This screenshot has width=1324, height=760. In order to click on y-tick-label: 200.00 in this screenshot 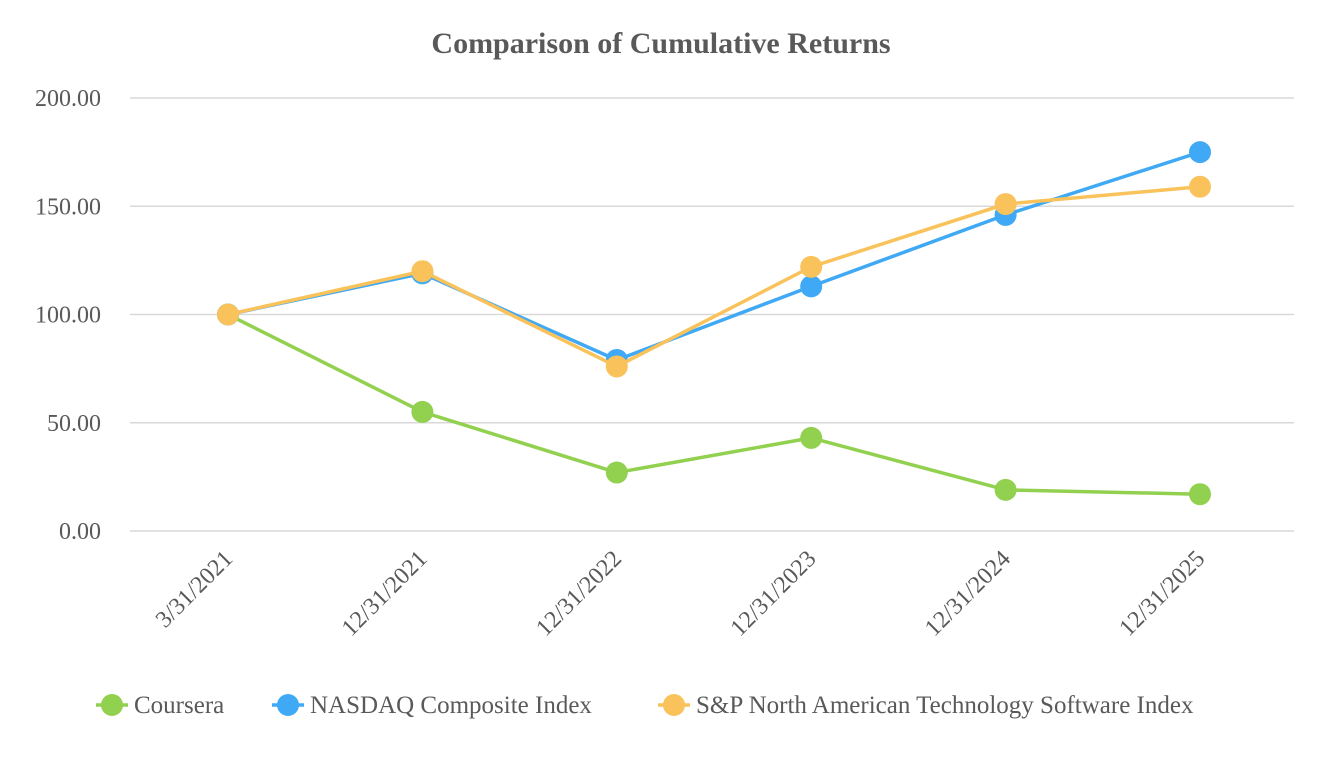, I will do `click(68, 99)`.